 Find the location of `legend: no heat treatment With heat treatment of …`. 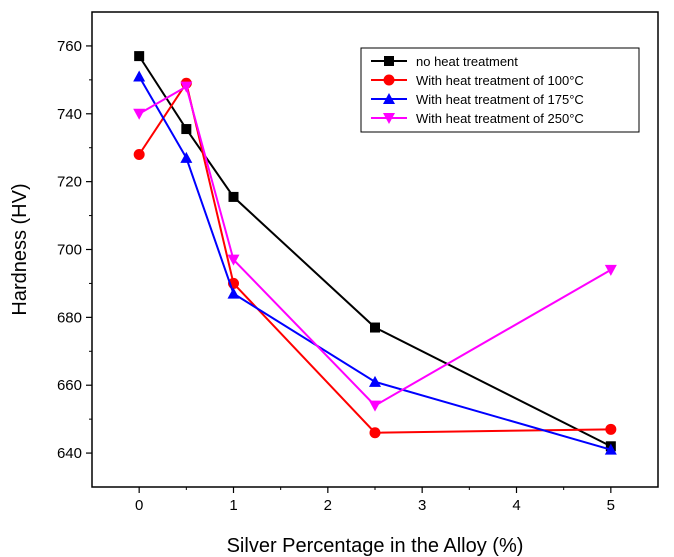

legend: no heat treatment With heat treatment of … is located at coordinates (500, 90).